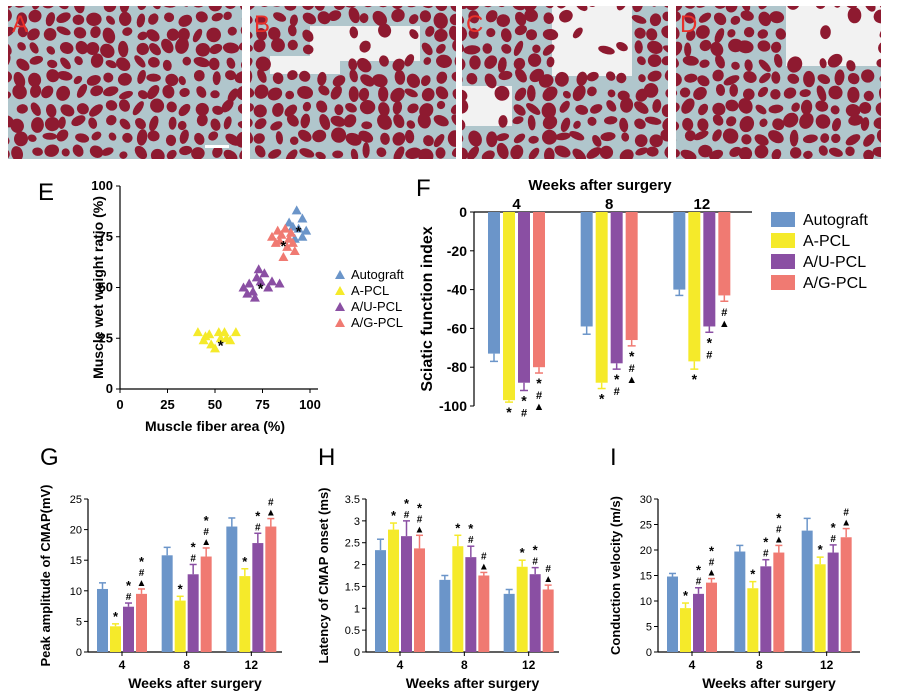 This screenshot has width=912, height=698. I want to click on x-tick-label: 4, so click(516, 204).